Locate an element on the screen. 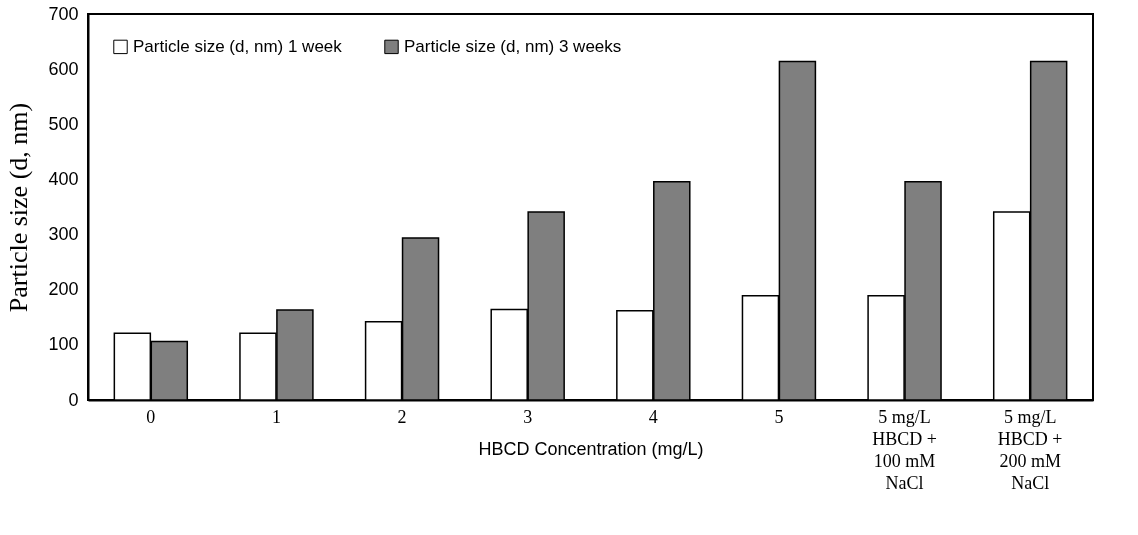  x-tick-label: 5 mg/L HBCD + 200 mM NaCl is located at coordinates (1030, 449).